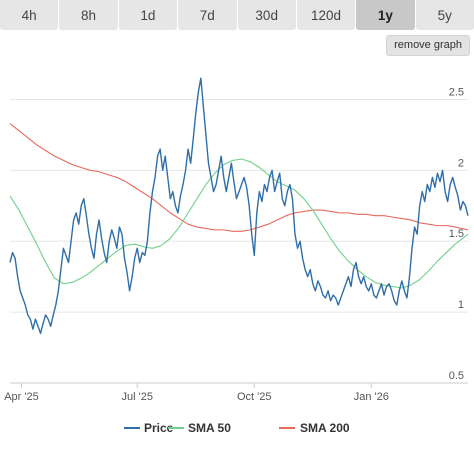  Describe the element at coordinates (456, 376) in the screenshot. I see `y-tick-label: 0.5` at that location.